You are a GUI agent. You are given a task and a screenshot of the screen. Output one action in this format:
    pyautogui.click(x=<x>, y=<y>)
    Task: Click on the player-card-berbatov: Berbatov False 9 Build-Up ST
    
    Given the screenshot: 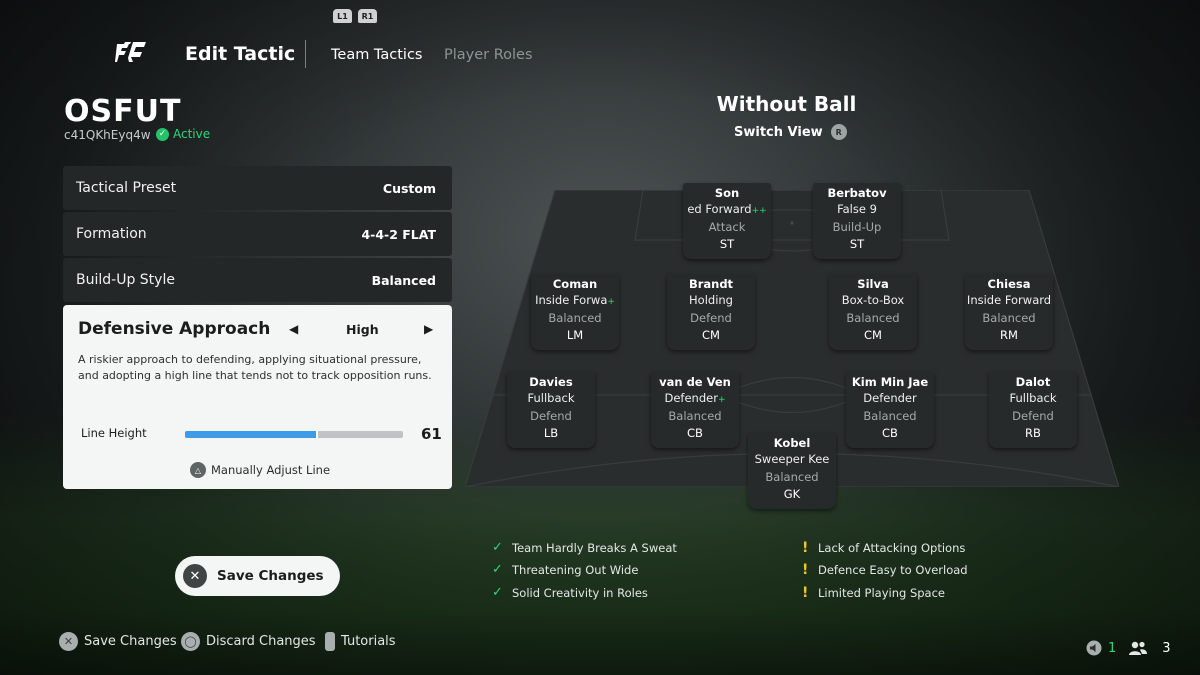 What is the action you would take?
    pyautogui.click(x=857, y=221)
    